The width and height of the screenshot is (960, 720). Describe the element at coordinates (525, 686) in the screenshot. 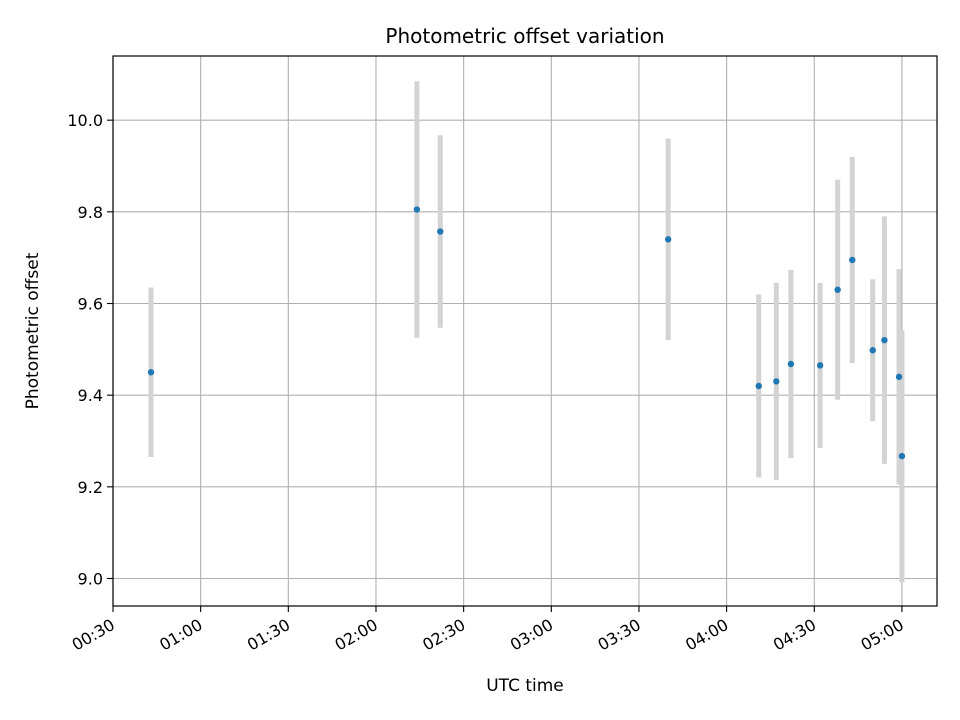

I see `x-axis-label: UTC time` at that location.